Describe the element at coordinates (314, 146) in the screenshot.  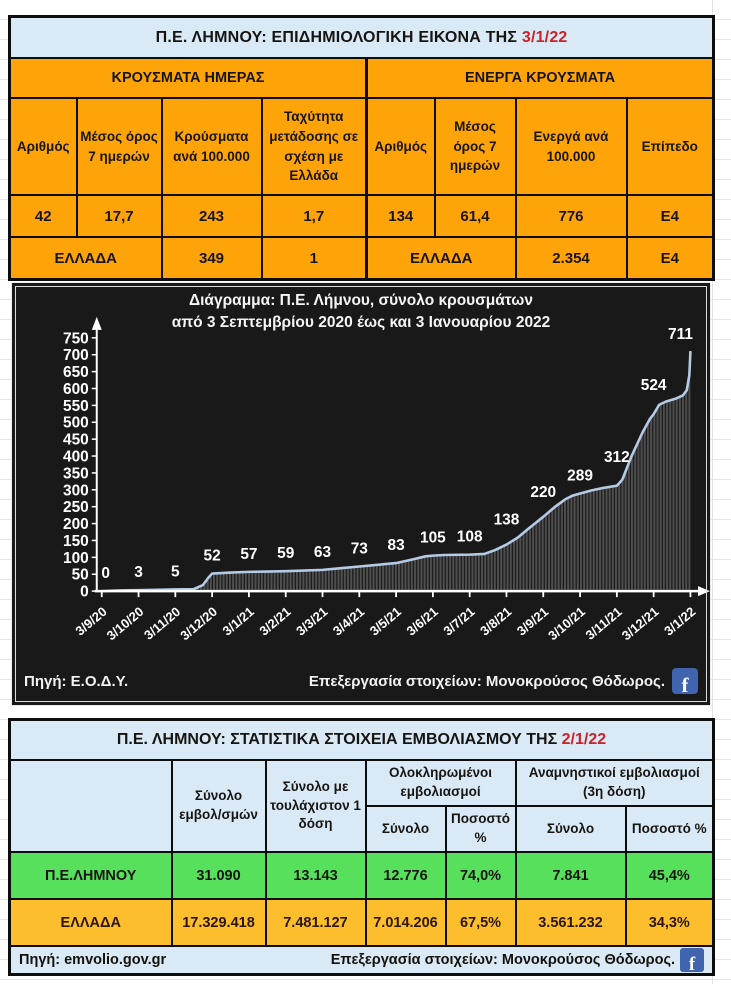
I see `col-header-transmission-speed: Ταχύτητα μετάδοσης σε σχέση με Ελλάδα` at that location.